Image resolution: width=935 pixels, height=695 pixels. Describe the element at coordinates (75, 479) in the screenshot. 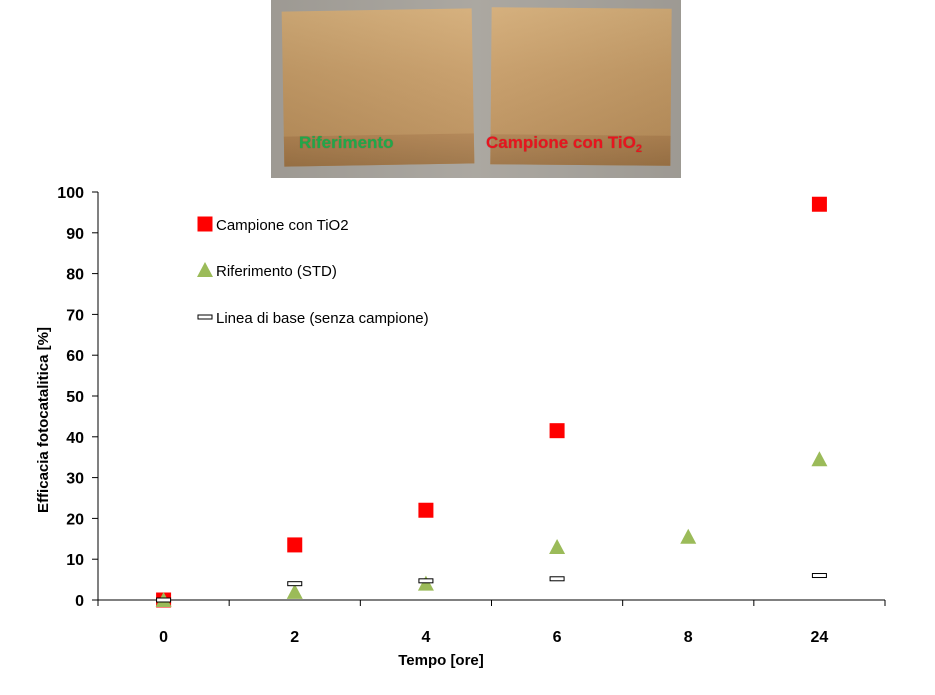

I see `y-tick-label: 30` at that location.